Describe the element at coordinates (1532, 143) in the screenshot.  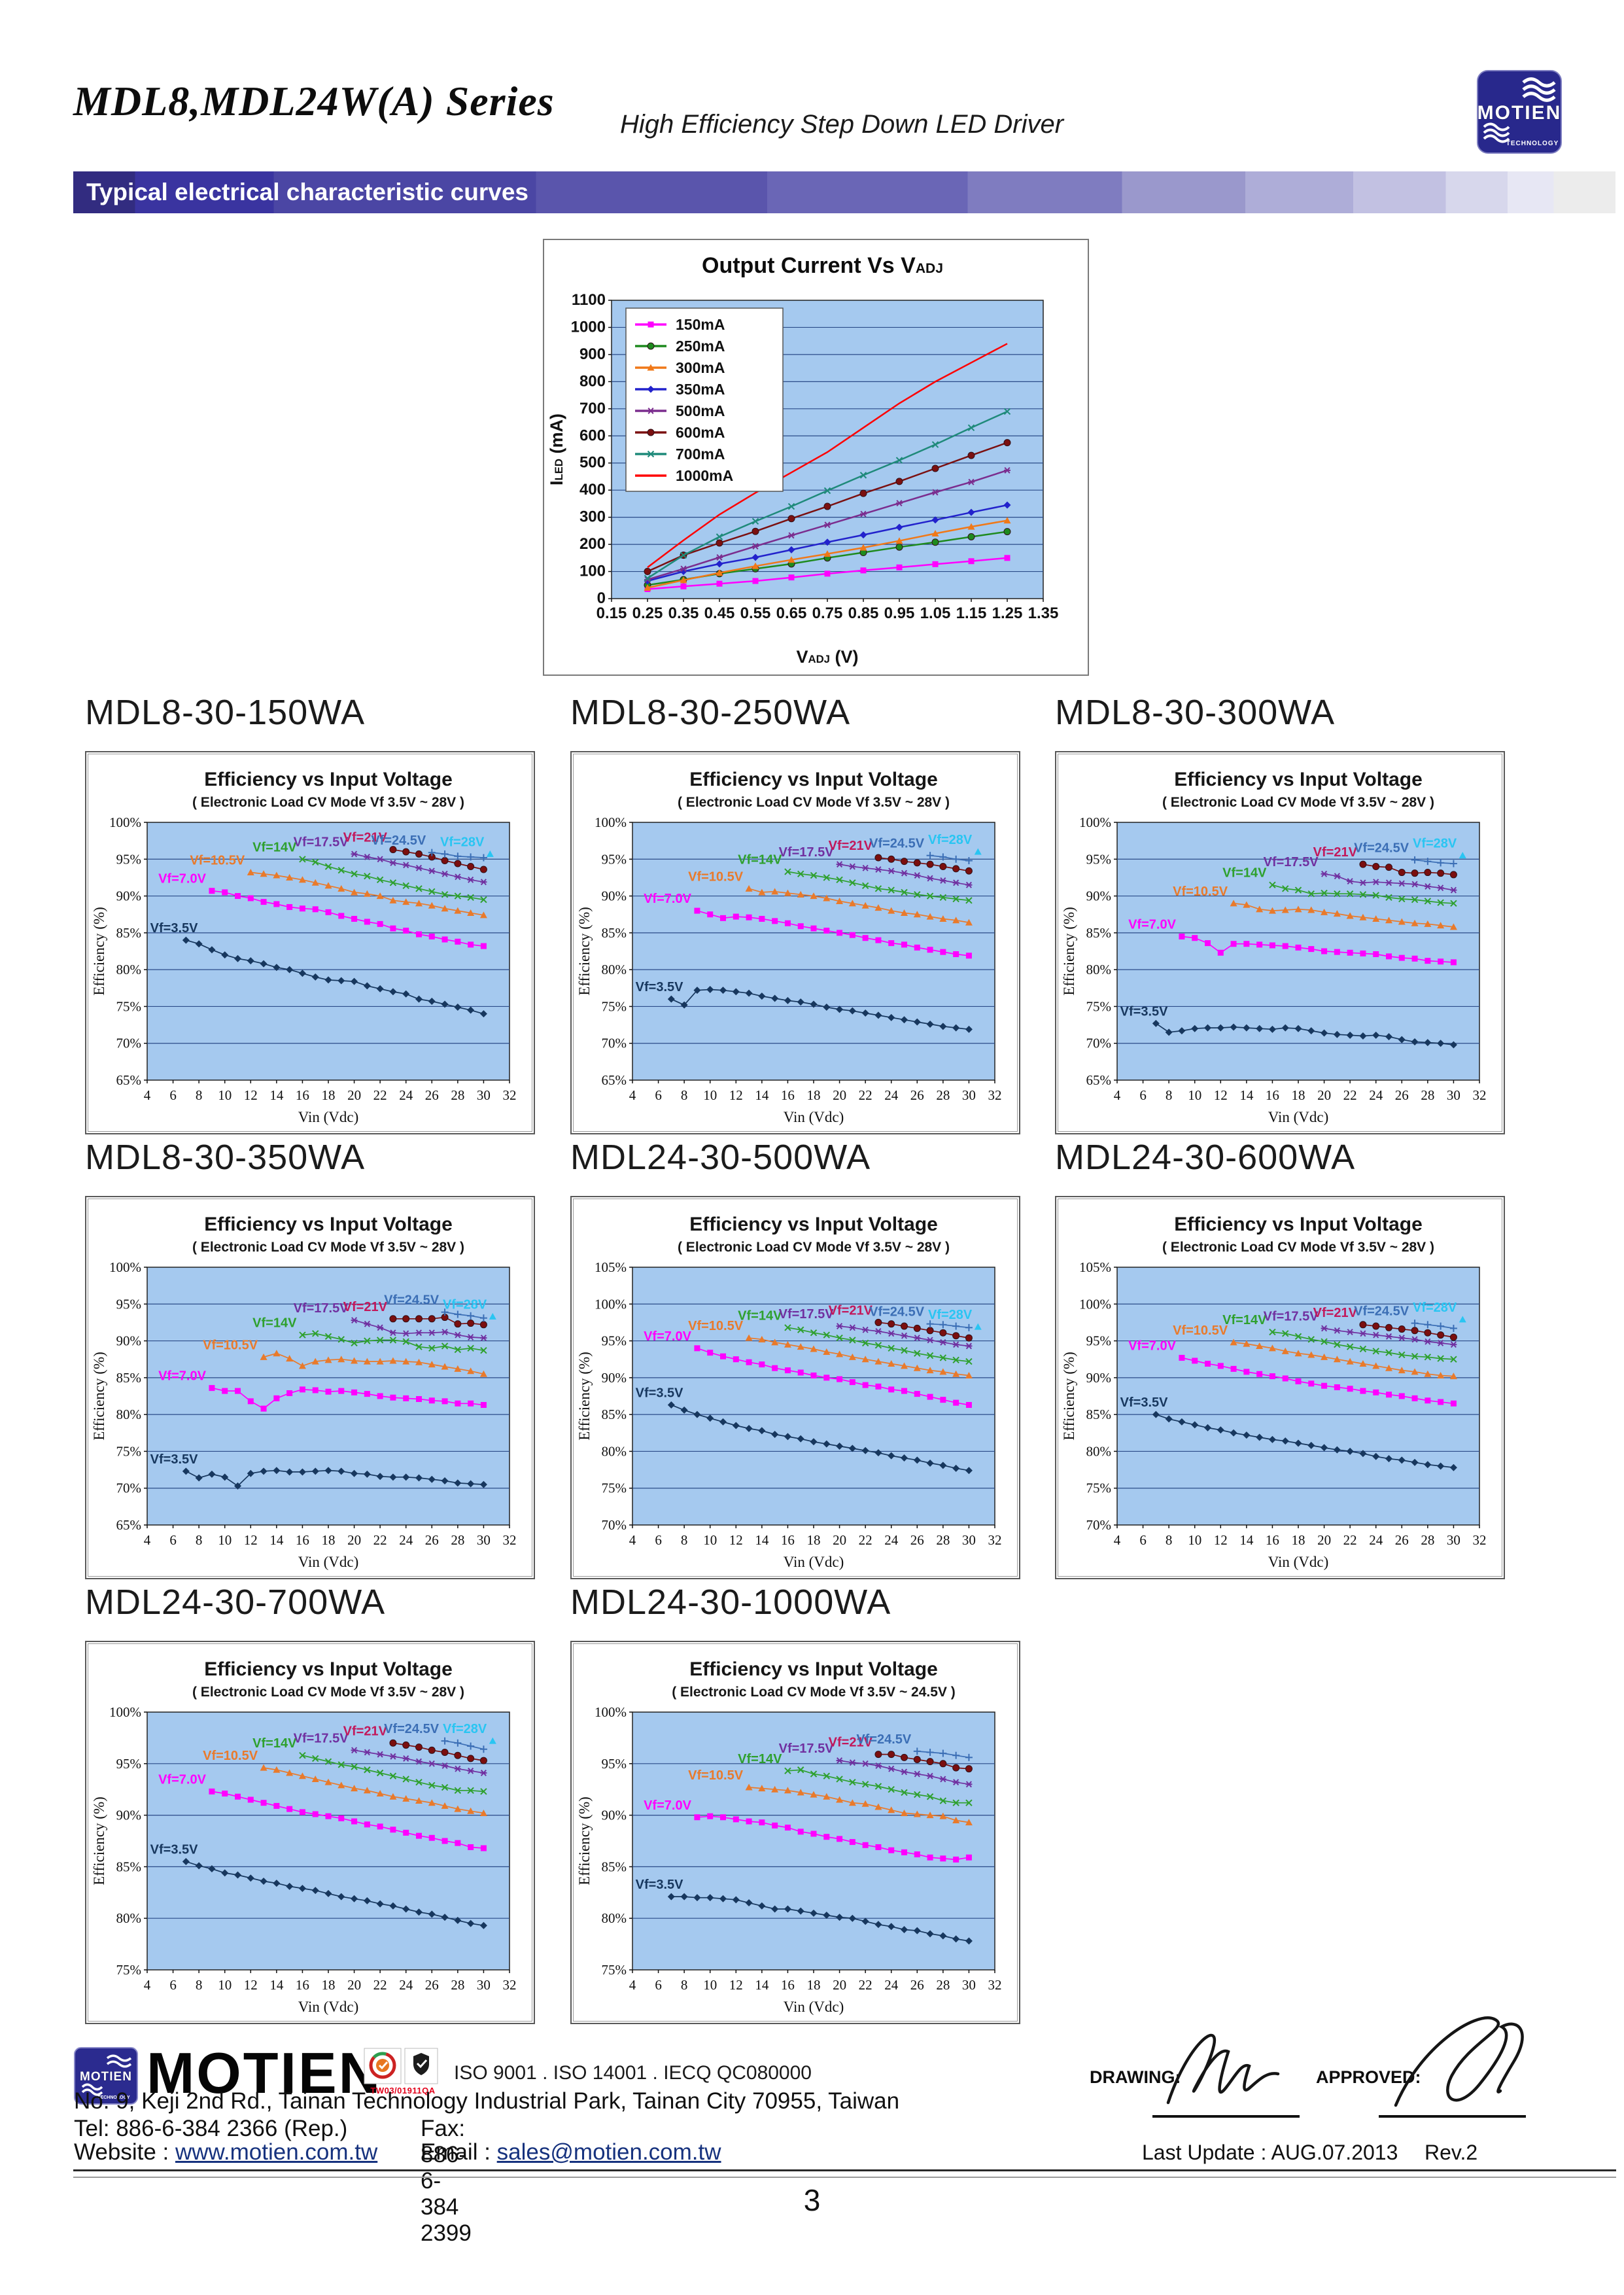
I see `logo-sub-text: TECHNOLOGY` at that location.